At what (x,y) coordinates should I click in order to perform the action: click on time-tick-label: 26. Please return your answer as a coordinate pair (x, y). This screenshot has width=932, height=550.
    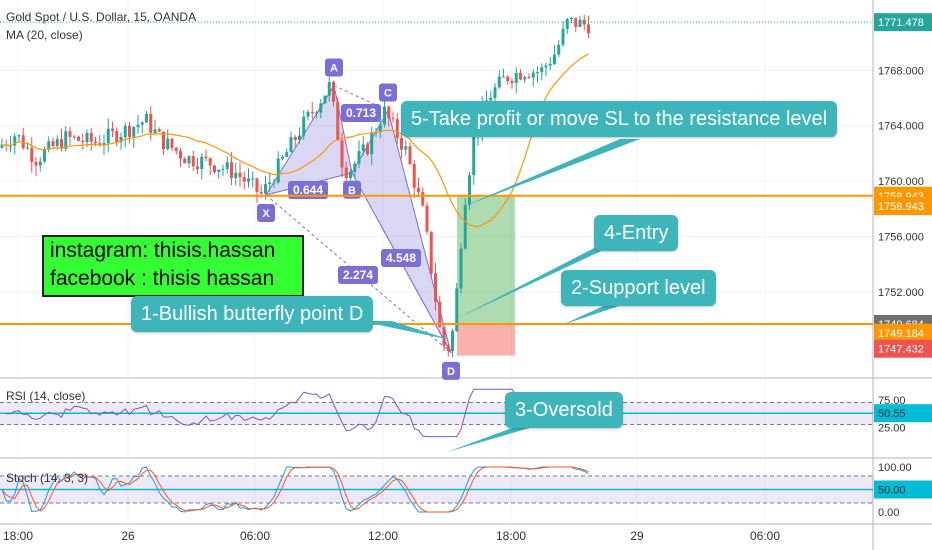
    Looking at the image, I should click on (128, 536).